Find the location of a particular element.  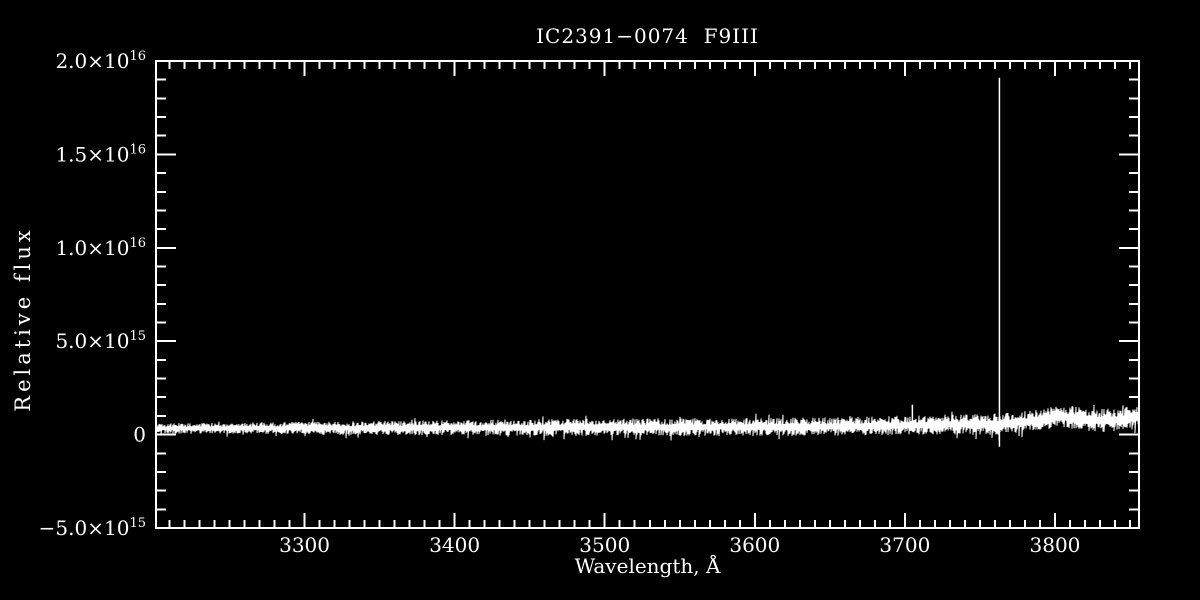

y-tick-label: 1.0×1016 is located at coordinates (100, 248).